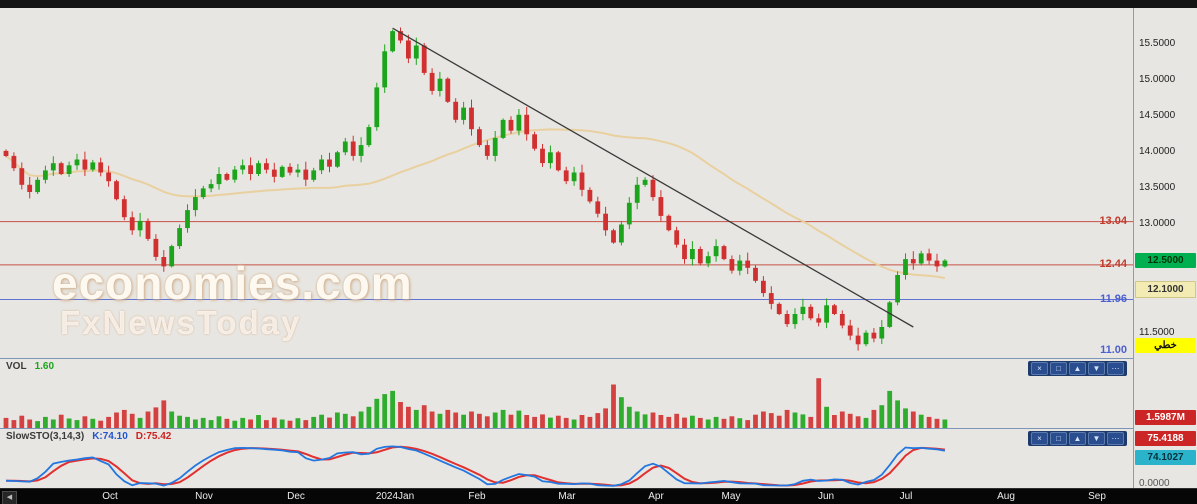  Describe the element at coordinates (1113, 221) in the screenshot. I see `price-line-label: 13.04` at that location.